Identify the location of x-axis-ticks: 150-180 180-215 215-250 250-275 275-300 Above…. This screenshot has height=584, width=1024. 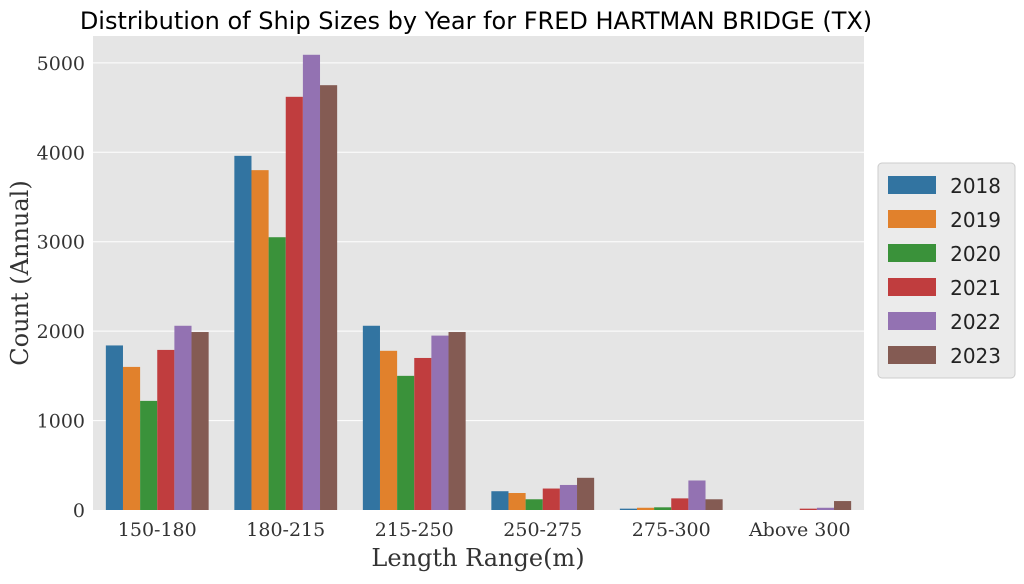
(484, 530).